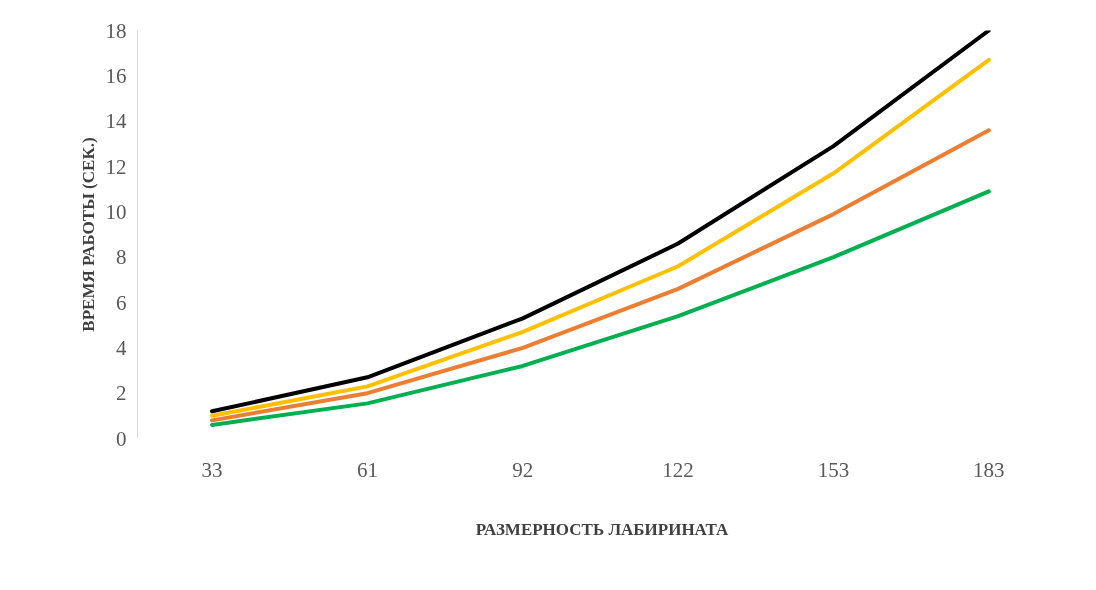 Image resolution: width=1096 pixels, height=590 pixels. I want to click on y-axis-title: ВРЕМЯ РАБОТЫ (СЕК.), so click(88, 234).